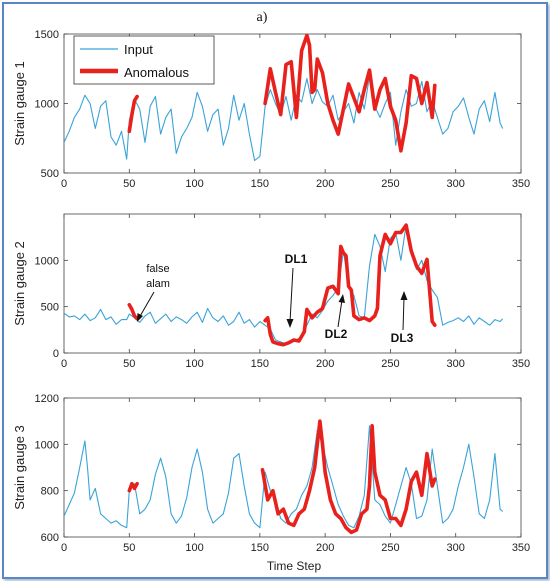  What do you see at coordinates (403, 314) in the screenshot?
I see `dl3-arrow` at bounding box center [403, 314].